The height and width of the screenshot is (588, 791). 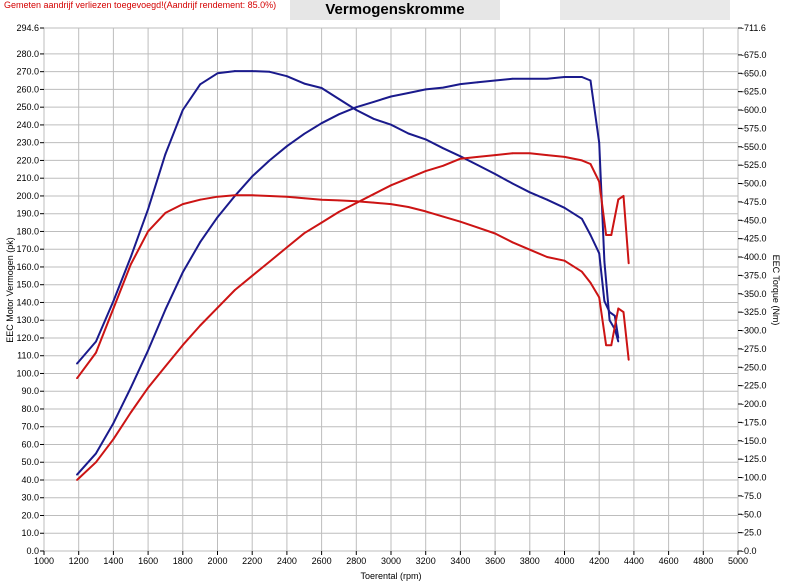 What do you see at coordinates (27, 249) in the screenshot?
I see `y-left-tick-label: 170.0` at bounding box center [27, 249].